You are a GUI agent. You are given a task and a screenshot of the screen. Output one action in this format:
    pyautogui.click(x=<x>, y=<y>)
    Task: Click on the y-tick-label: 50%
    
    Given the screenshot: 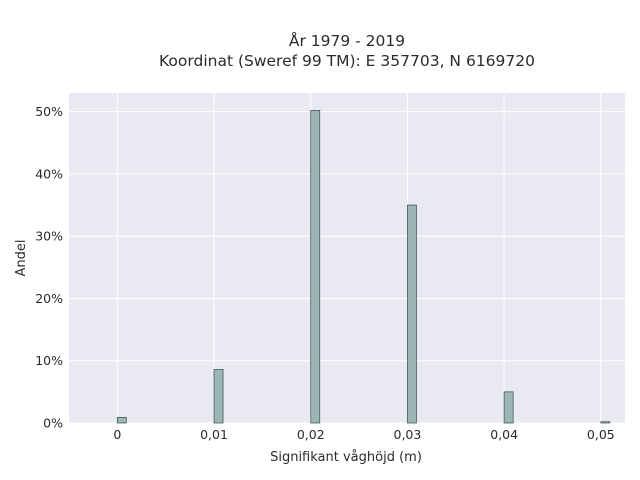 What is the action you would take?
    pyautogui.click(x=49, y=111)
    